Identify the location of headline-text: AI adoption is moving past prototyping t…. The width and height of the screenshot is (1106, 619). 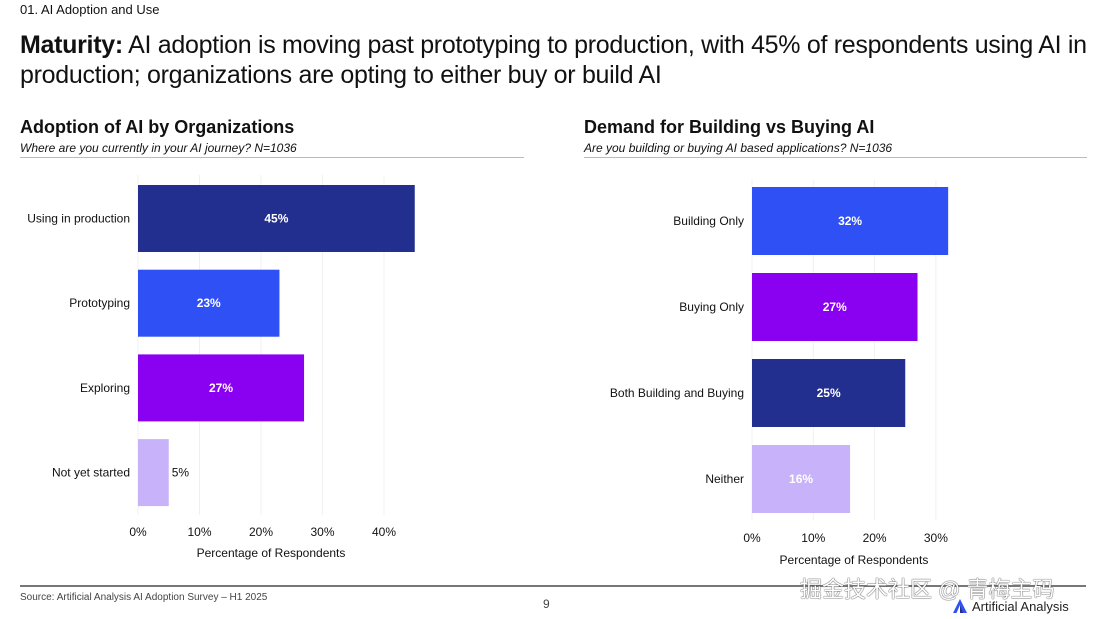
(553, 60).